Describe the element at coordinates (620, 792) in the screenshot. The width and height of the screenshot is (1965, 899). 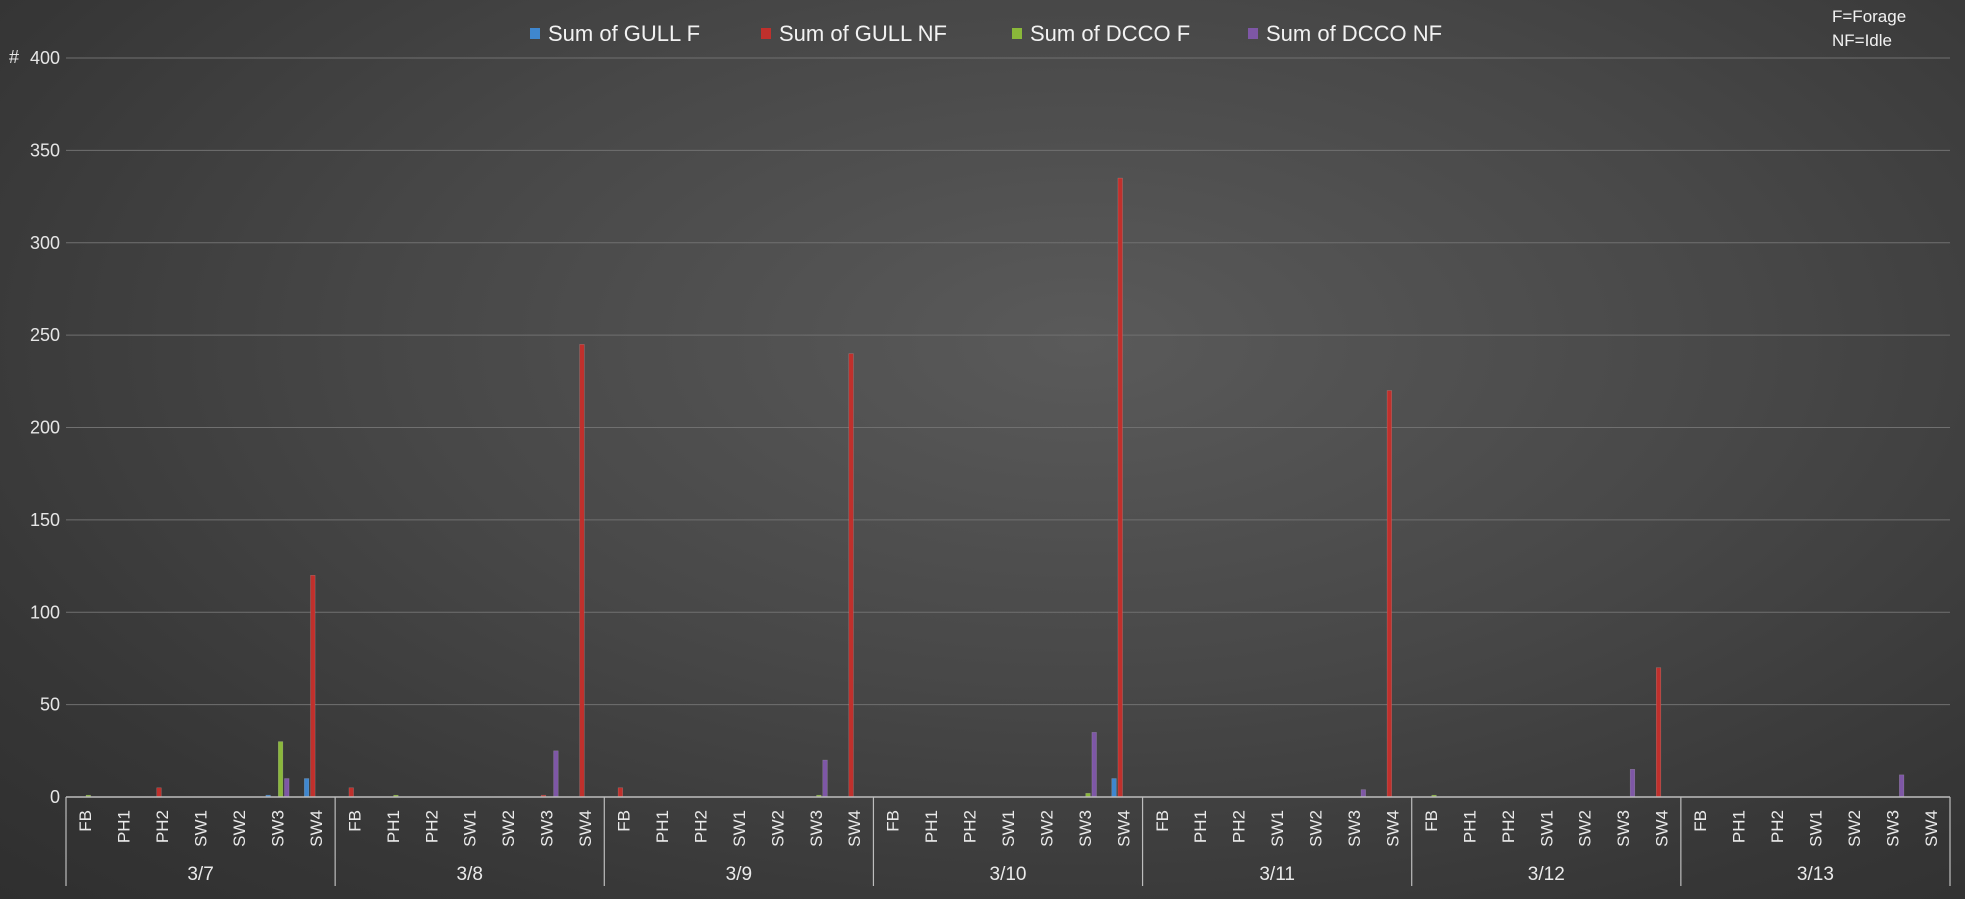
I see `bar-sum-of-gull-nf-3-9-FB` at that location.